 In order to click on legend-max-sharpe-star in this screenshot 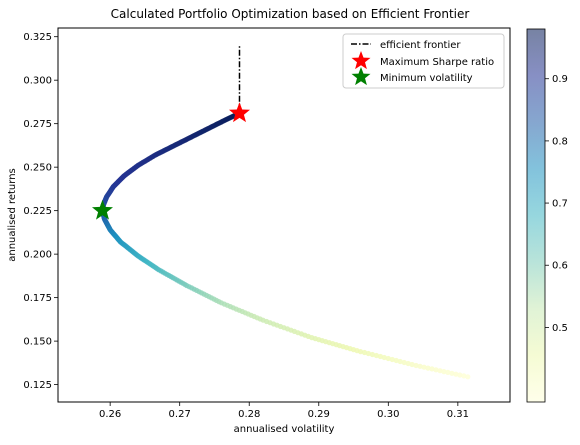, I will do `click(361, 60)`.